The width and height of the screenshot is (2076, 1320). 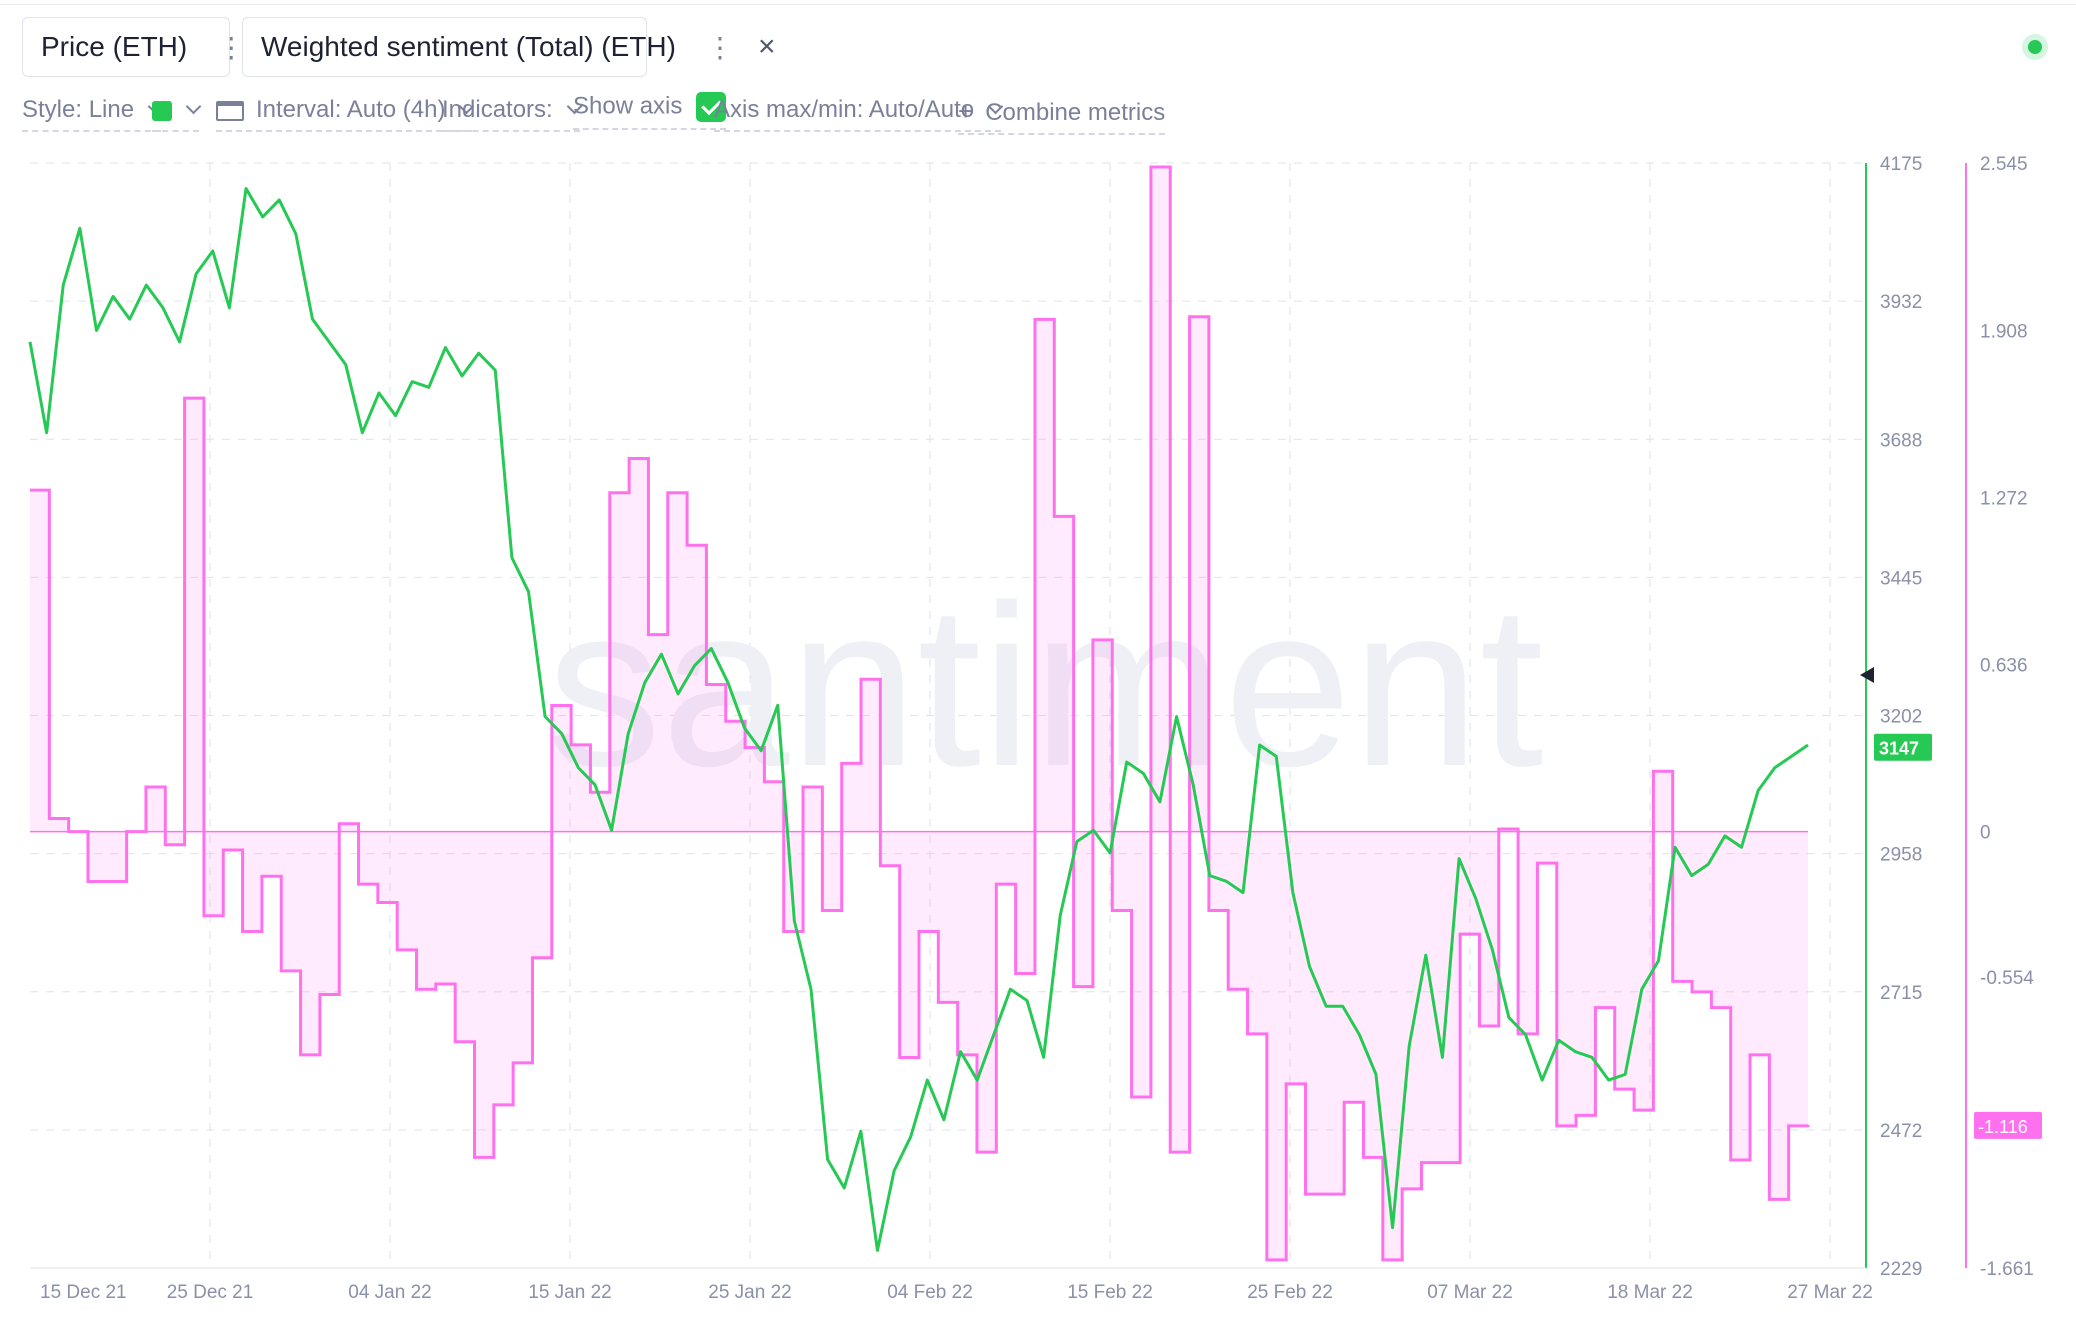 I want to click on x-tick-label: 15 Feb 22, so click(x=1110, y=1292).